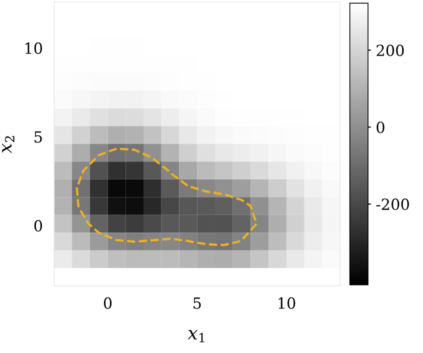 Image resolution: width=423 pixels, height=353 pixels. I want to click on x-tick-label: 5, so click(197, 303).